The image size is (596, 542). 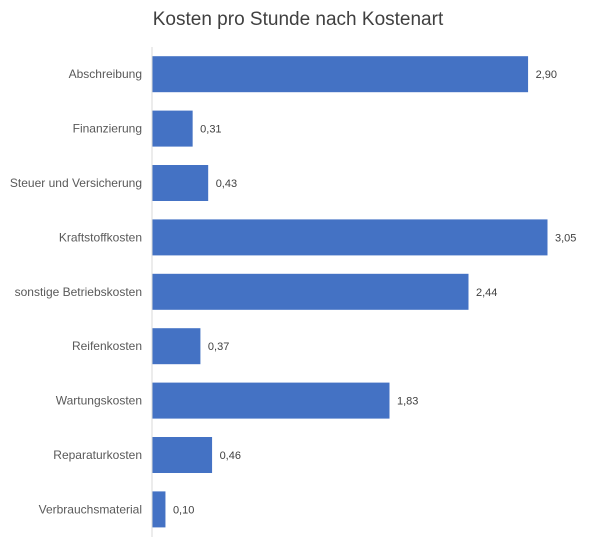 I want to click on category-tick-label: Finanzierung, so click(x=107, y=129).